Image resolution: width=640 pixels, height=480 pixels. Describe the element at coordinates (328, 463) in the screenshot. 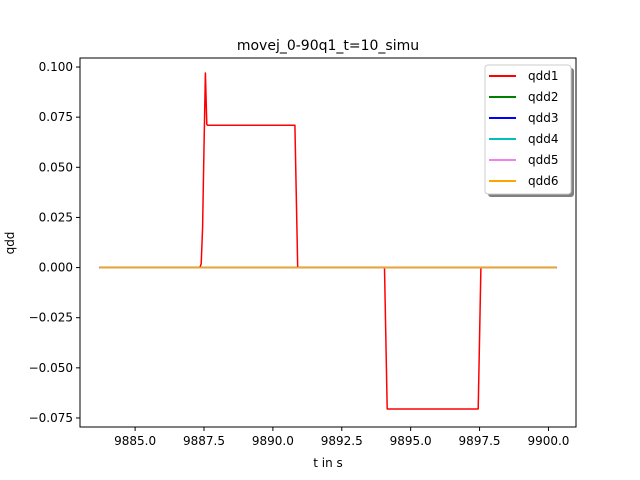

I see `x-axis-label: t in s` at that location.